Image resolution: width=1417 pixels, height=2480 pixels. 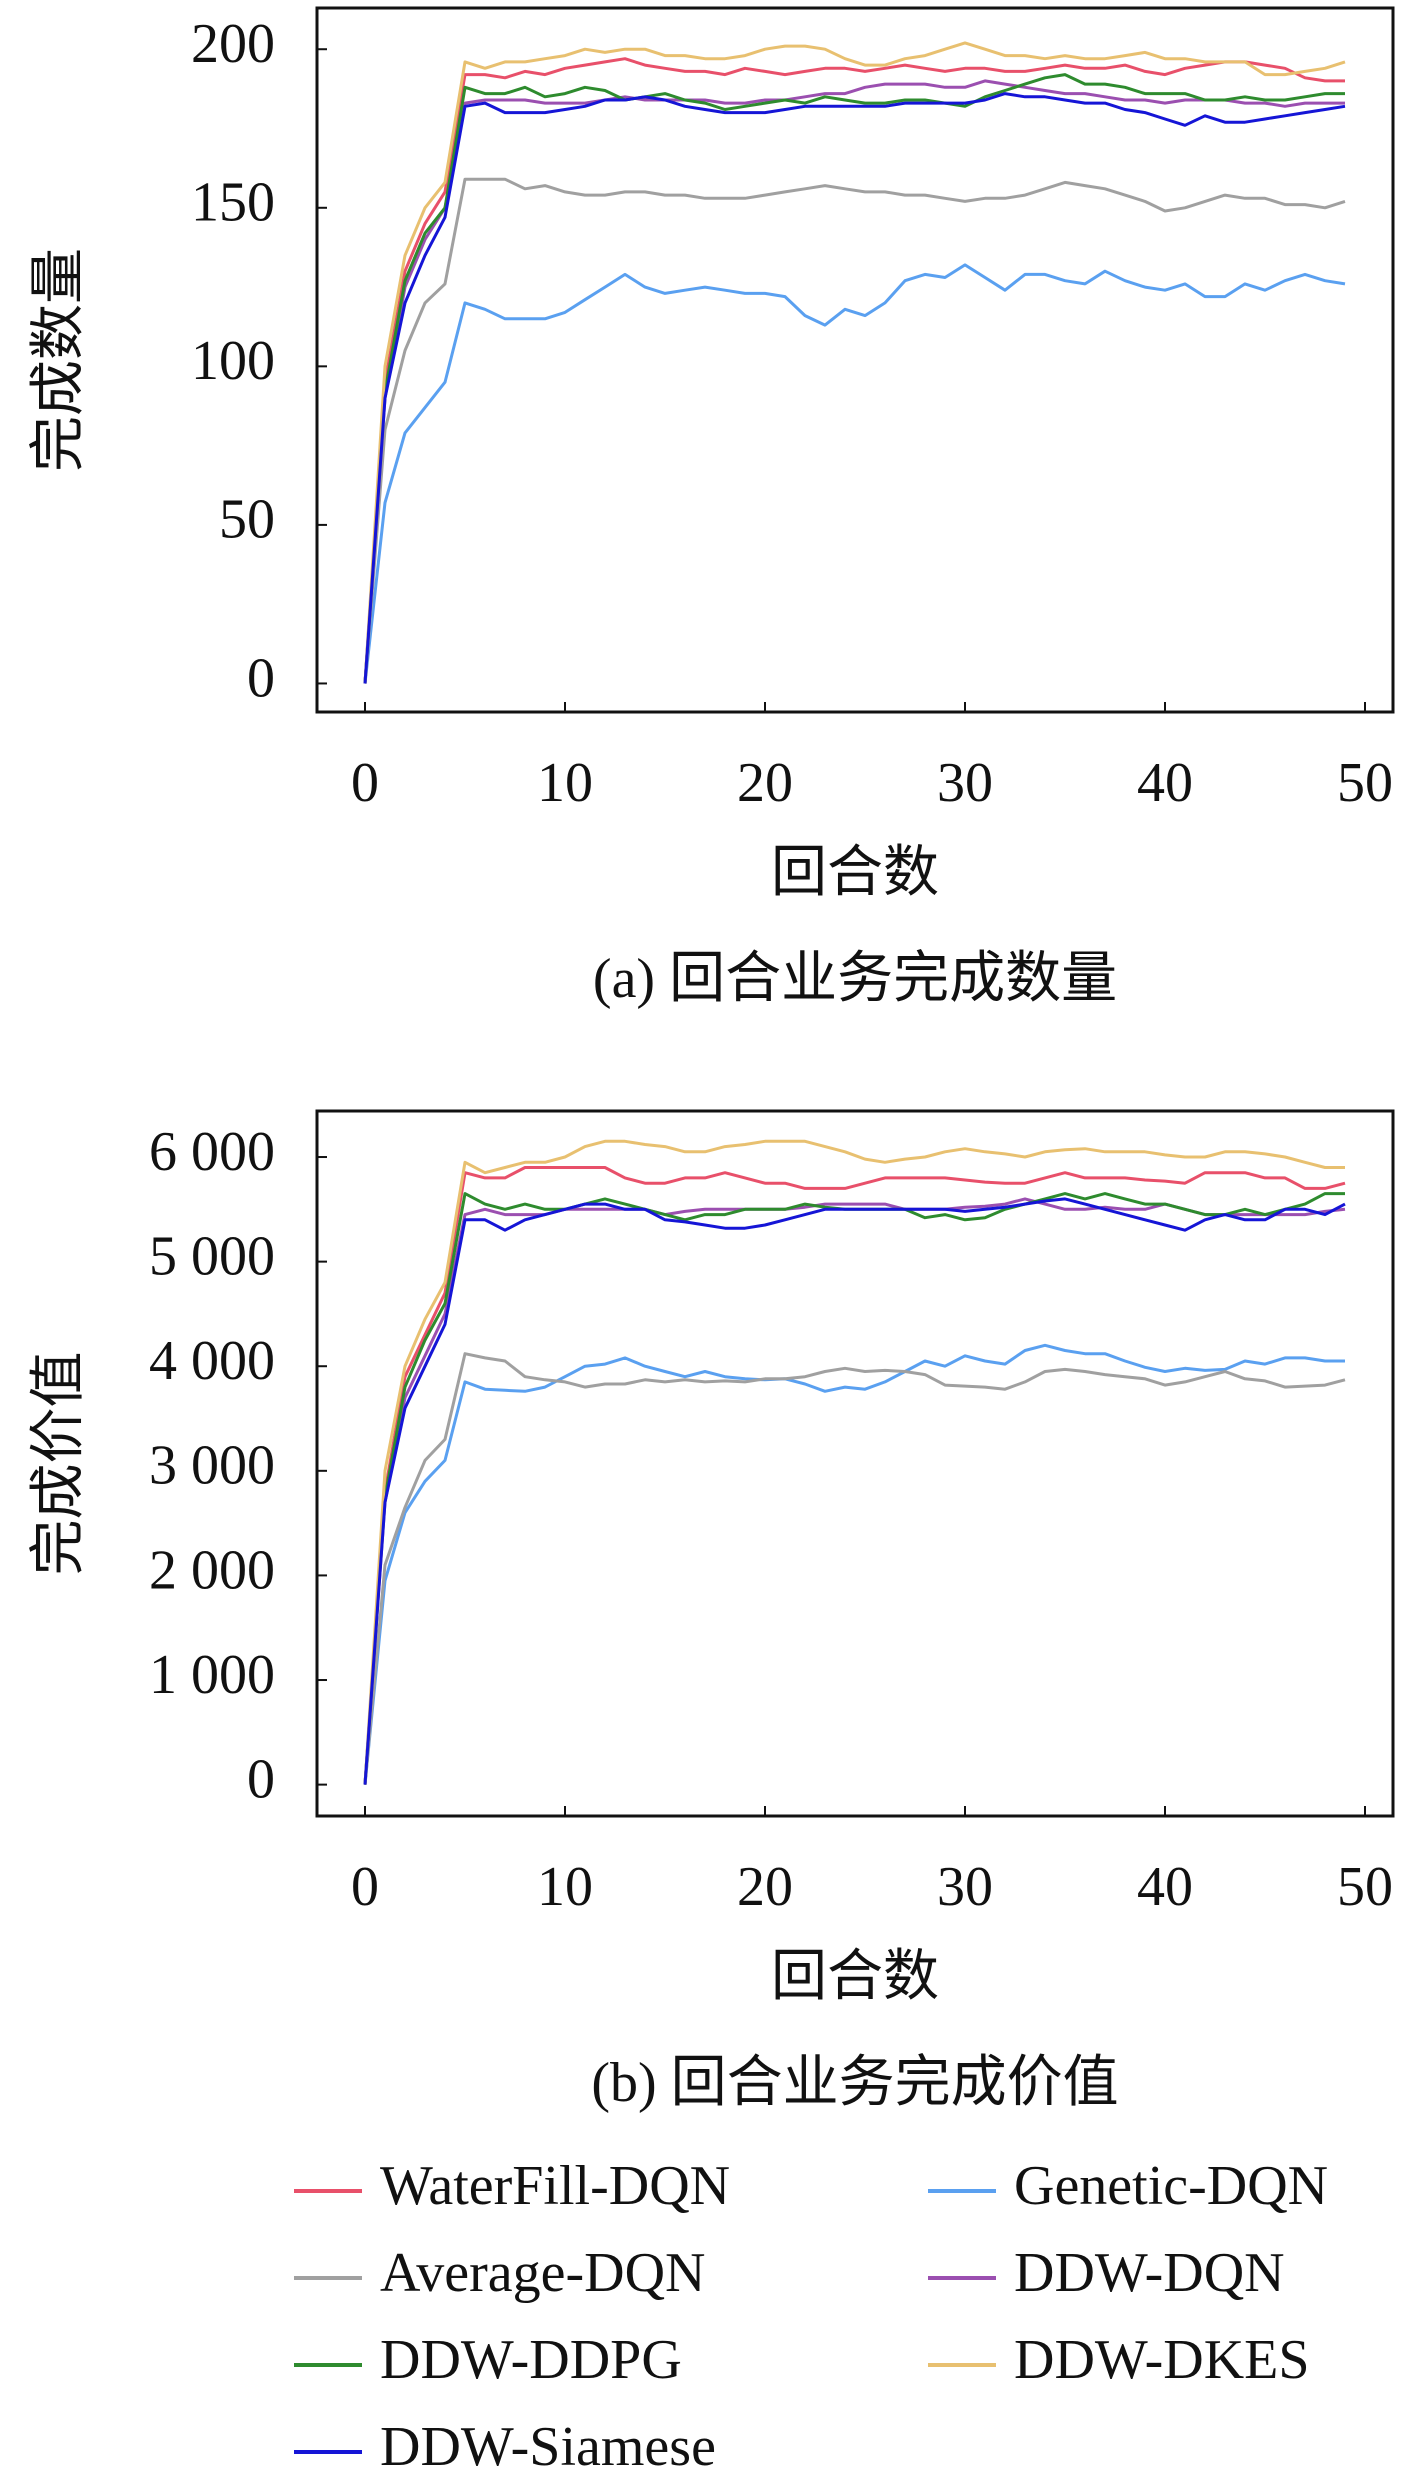 I want to click on caption: (a) 回合业务完成数量, so click(x=855, y=979).